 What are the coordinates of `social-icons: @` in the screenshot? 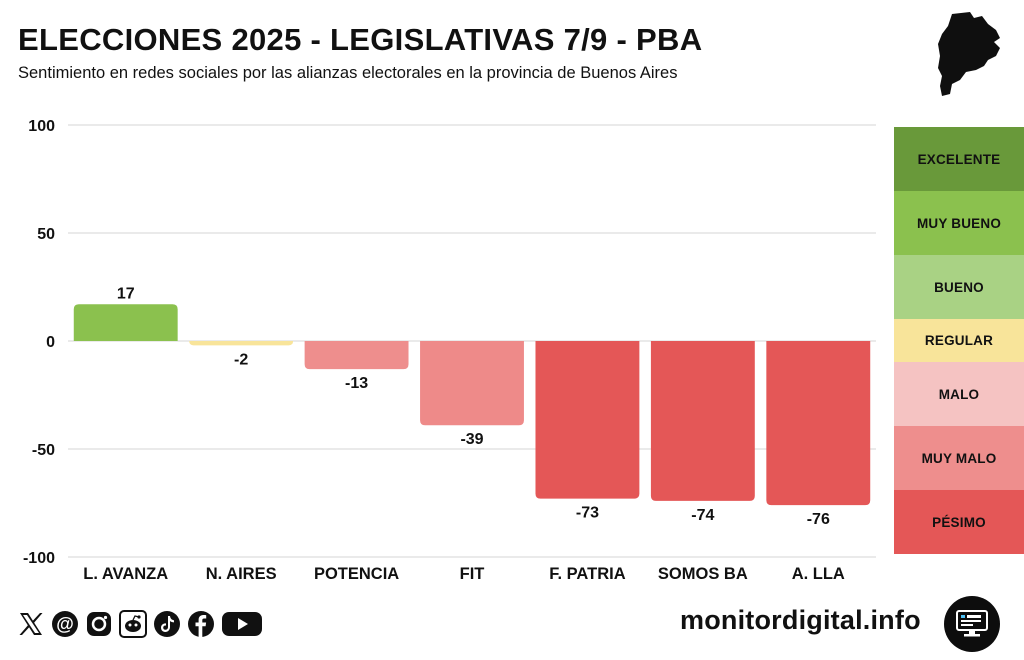 It's located at (140, 624).